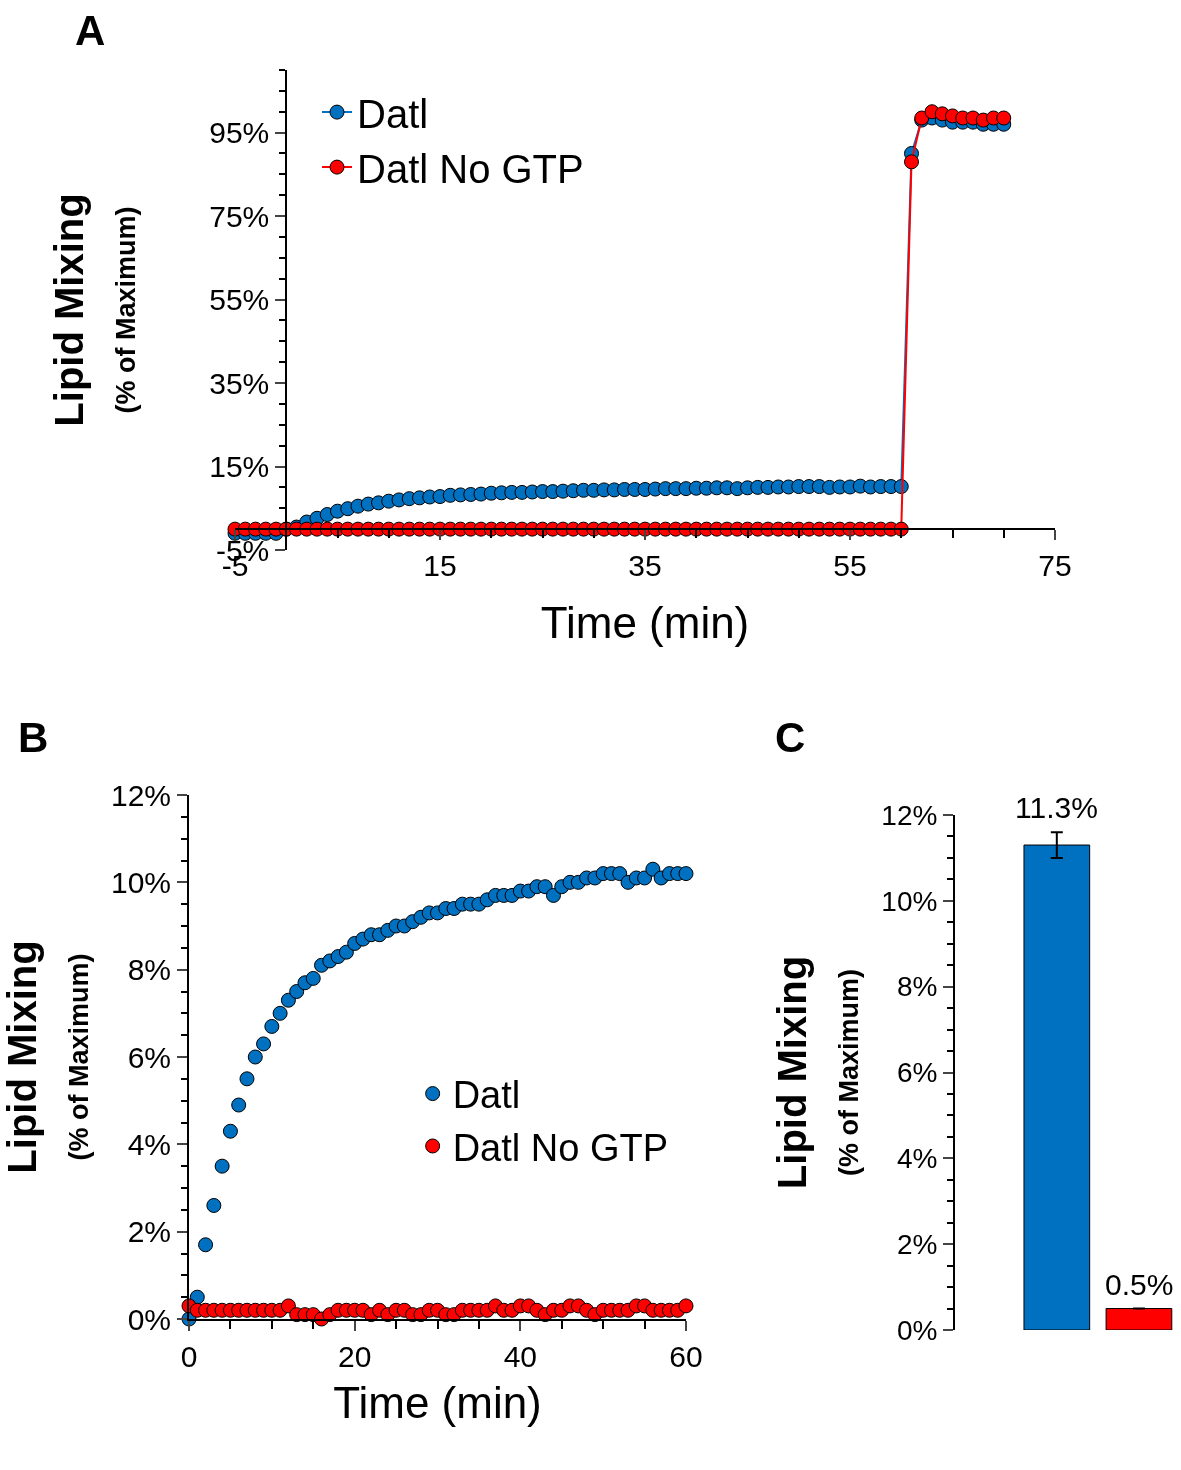 The width and height of the screenshot is (1181, 1470). I want to click on y-tick-label: 95%, so click(239, 133).